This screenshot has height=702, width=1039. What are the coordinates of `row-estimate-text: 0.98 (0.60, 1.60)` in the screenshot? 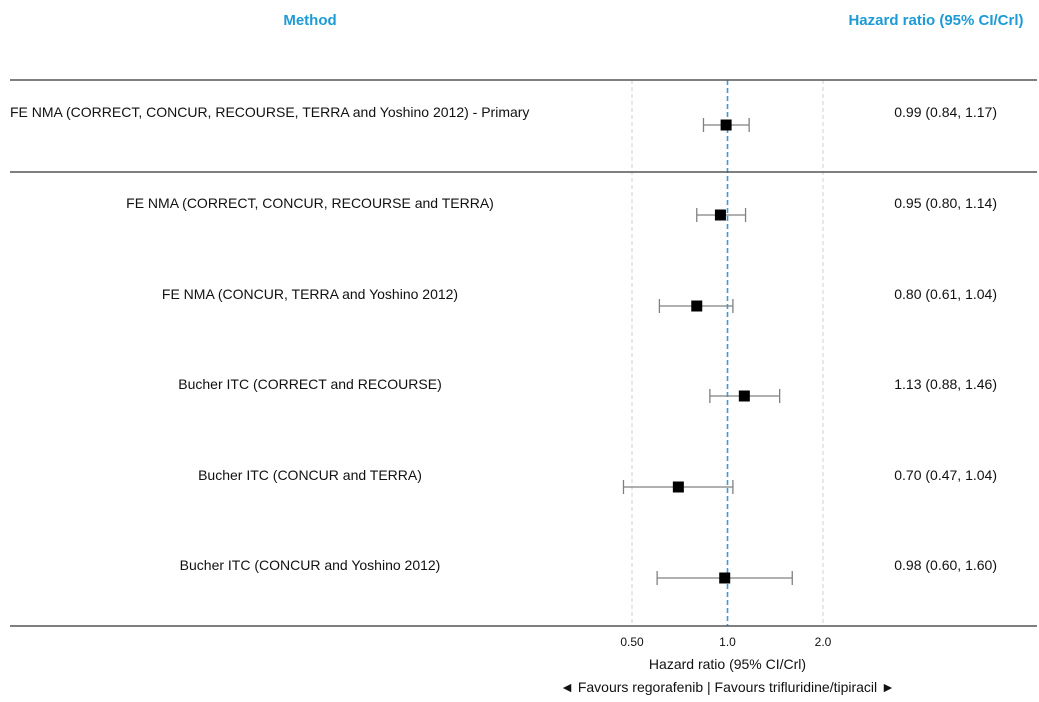 It's located at (945, 565).